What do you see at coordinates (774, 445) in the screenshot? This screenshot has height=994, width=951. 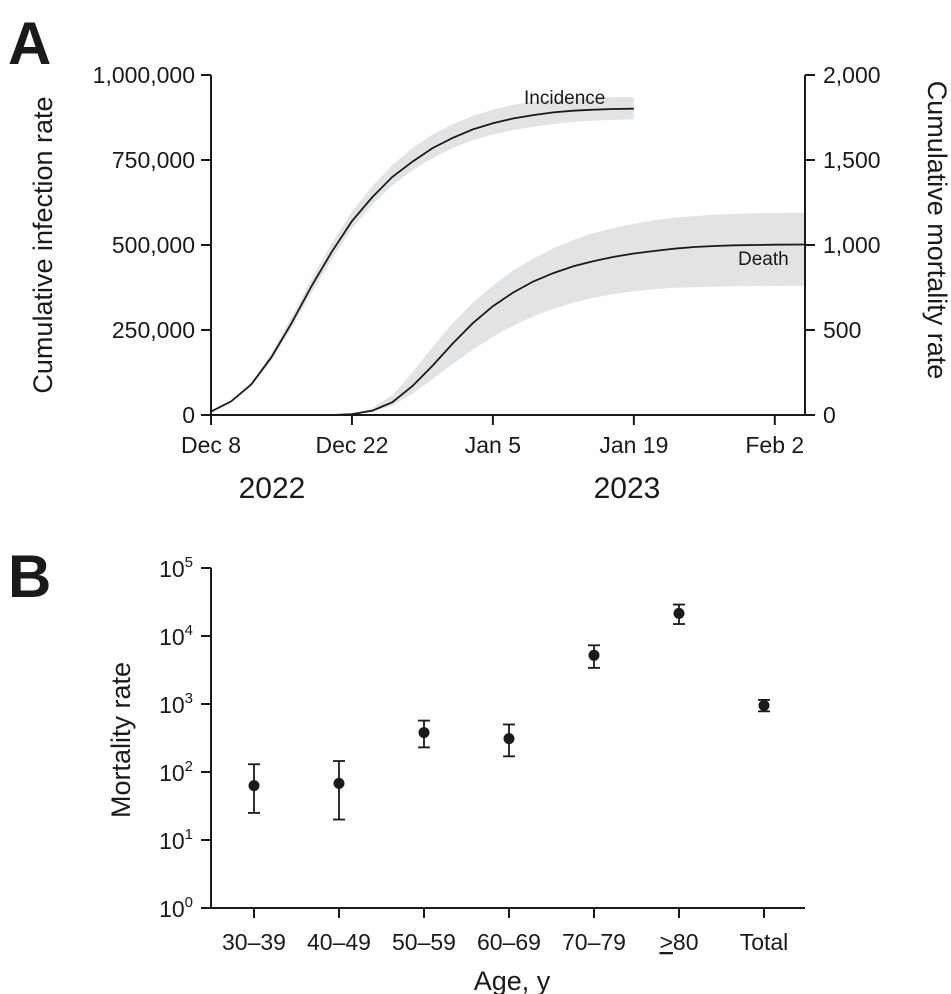 I see `x-tick-label: Feb 2` at bounding box center [774, 445].